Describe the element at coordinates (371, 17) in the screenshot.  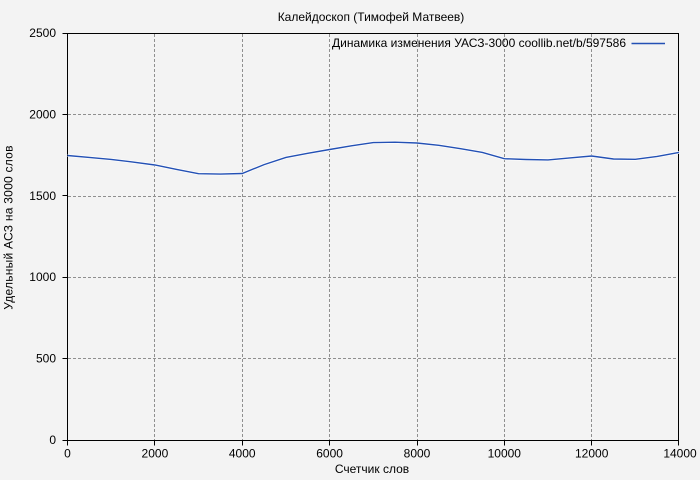
I see `svg-text: Калейдоскоп (Тимофей Матвеев)` at that location.